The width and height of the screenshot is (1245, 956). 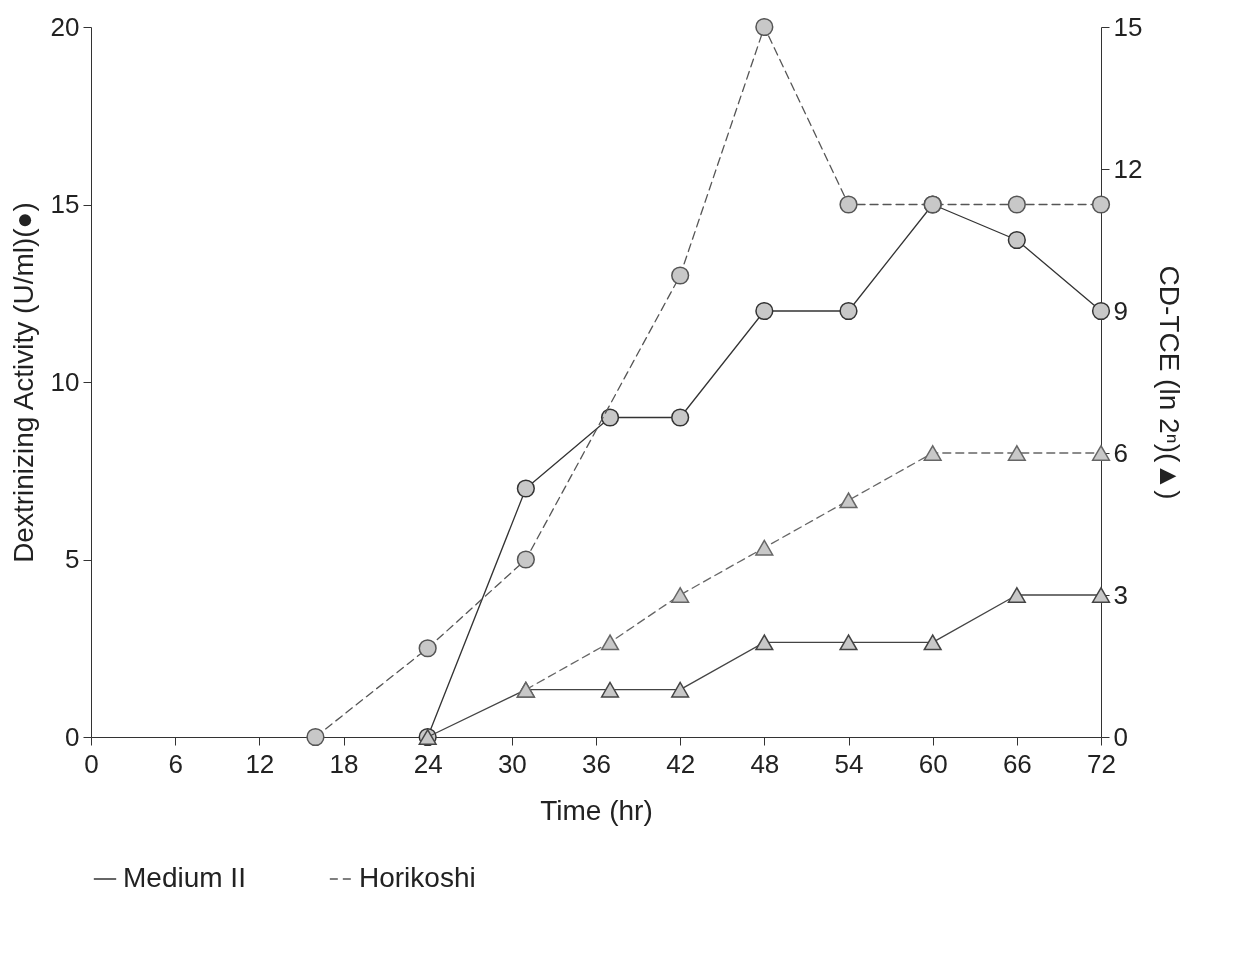 What do you see at coordinates (260, 763) in the screenshot?
I see `x-tick-label: 12` at bounding box center [260, 763].